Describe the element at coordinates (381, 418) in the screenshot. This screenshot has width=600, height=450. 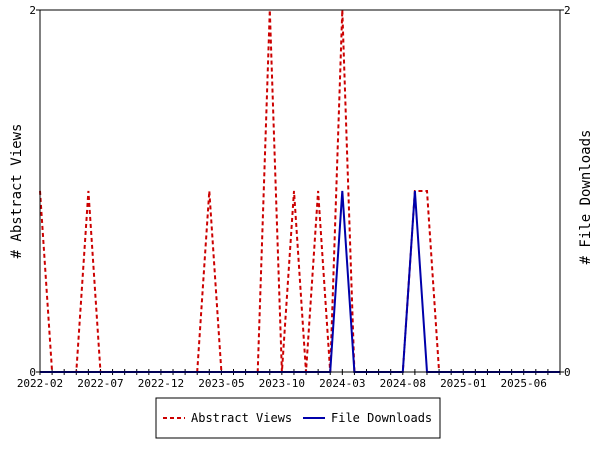
I see `legend-label-file-downloads: File Downloads` at that location.